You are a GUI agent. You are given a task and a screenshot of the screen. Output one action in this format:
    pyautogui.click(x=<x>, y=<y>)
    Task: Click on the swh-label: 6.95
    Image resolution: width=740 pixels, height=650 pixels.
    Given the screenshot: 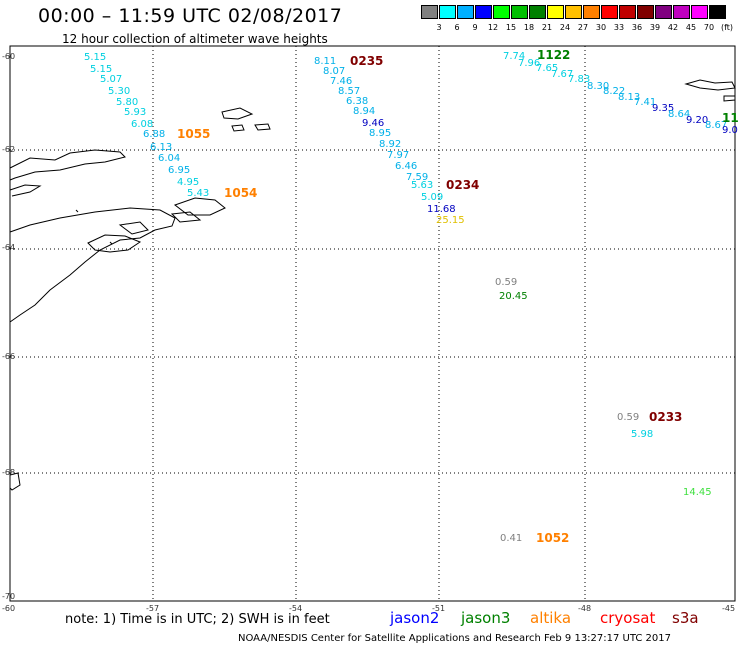 What is the action you would take?
    pyautogui.click(x=179, y=170)
    